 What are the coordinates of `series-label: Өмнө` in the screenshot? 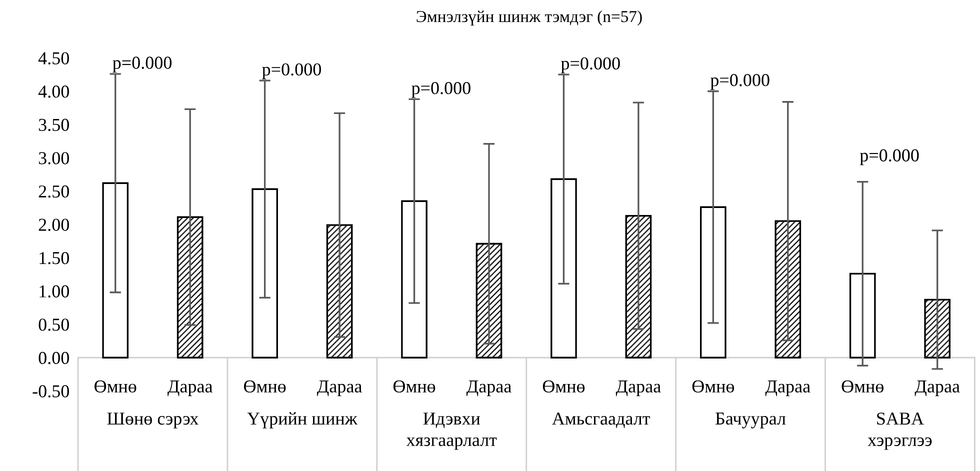 It's located at (265, 386).